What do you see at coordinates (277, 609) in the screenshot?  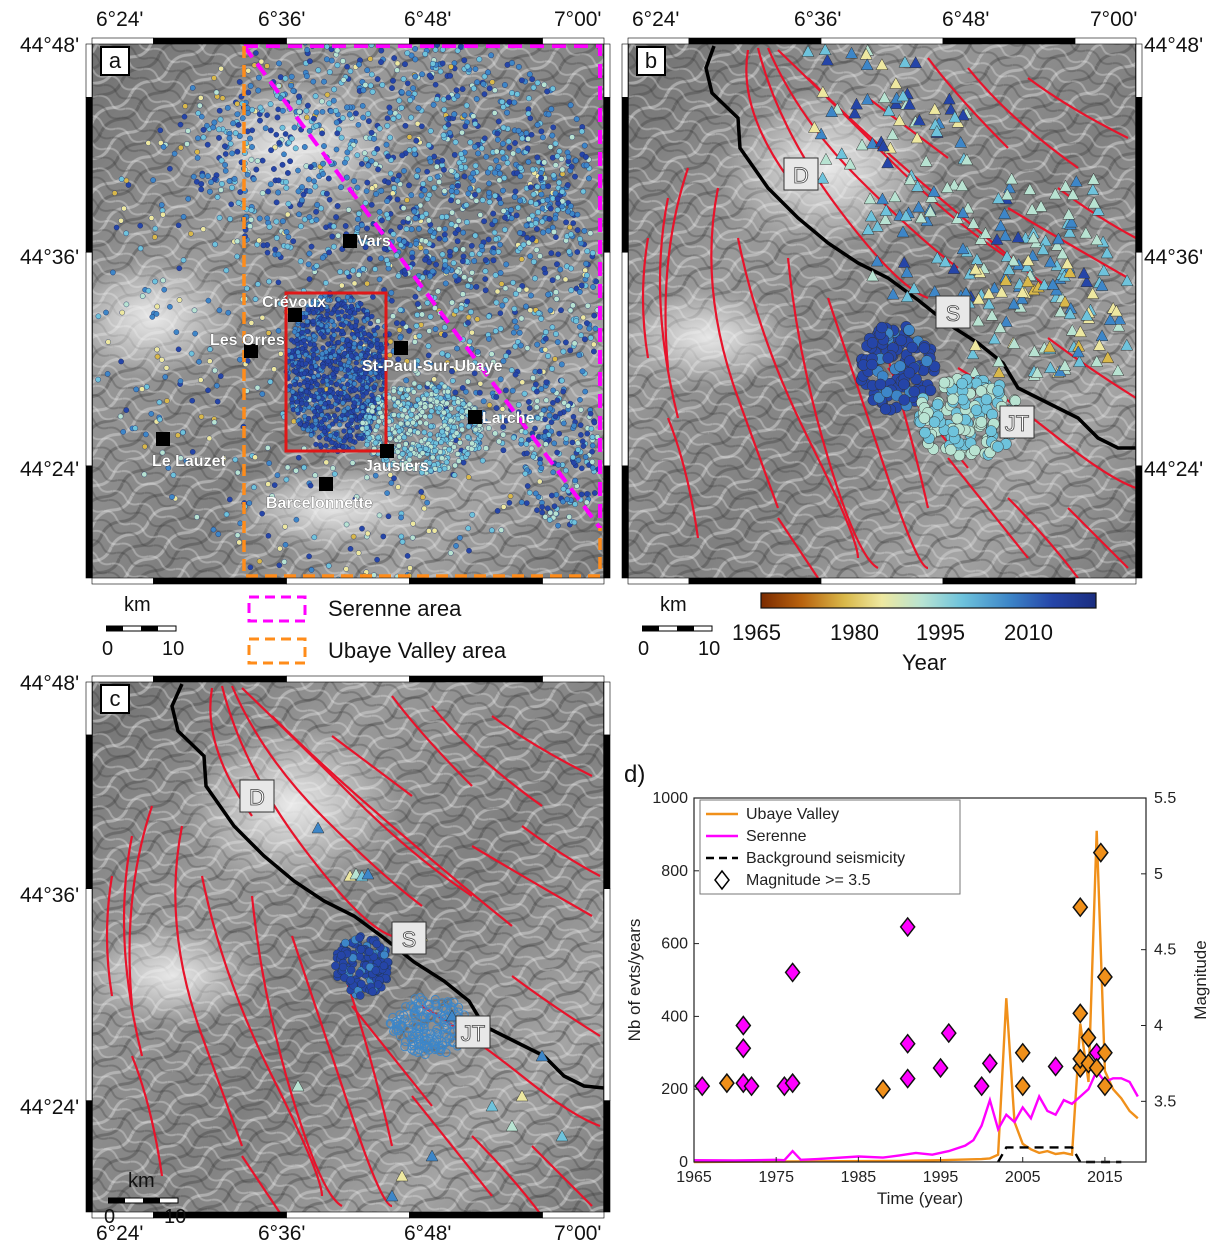 I see `serenne-legend-swatch` at bounding box center [277, 609].